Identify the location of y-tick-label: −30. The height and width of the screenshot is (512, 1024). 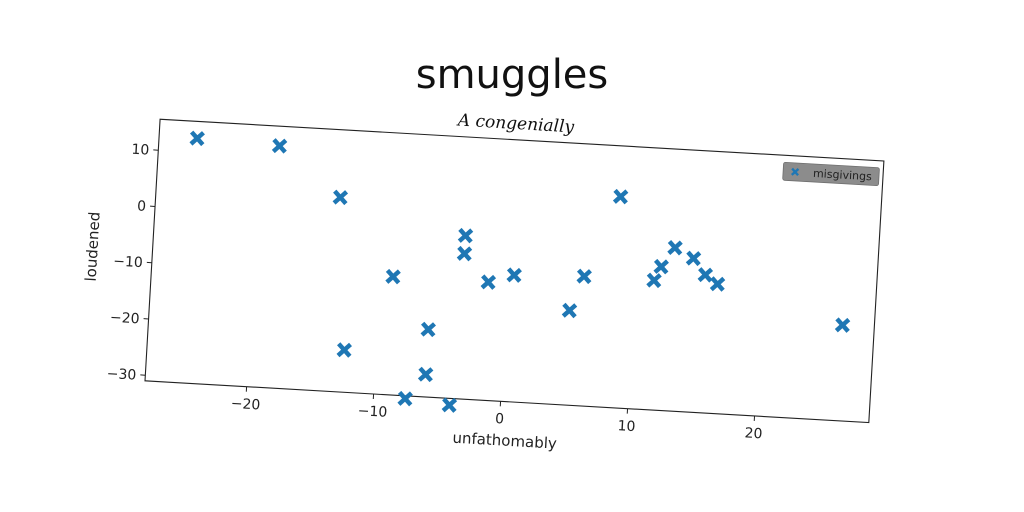
(121, 375).